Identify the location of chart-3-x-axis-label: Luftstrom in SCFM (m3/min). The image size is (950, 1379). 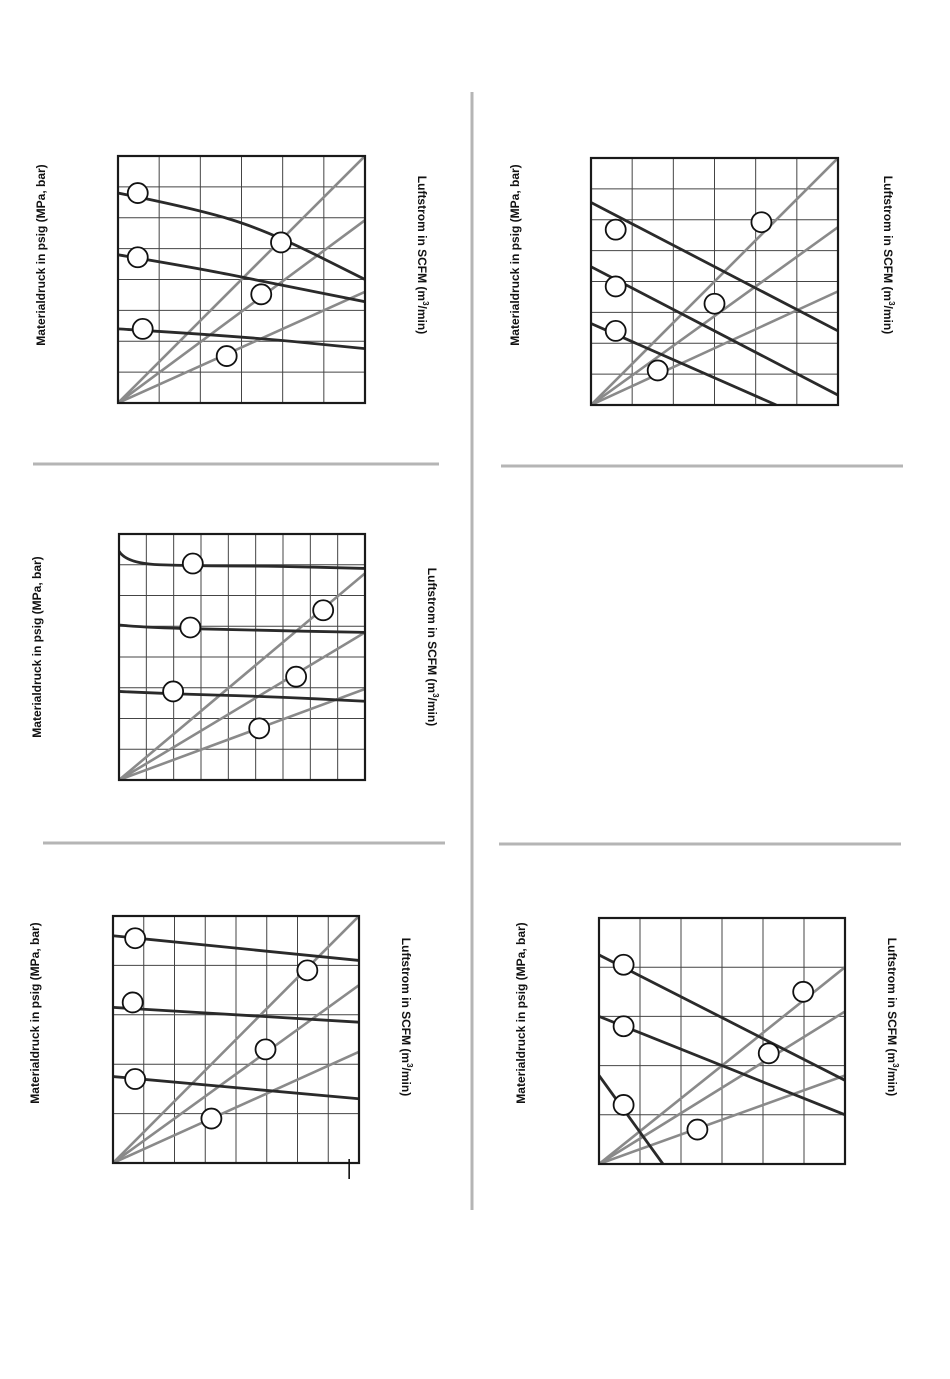
(432, 647).